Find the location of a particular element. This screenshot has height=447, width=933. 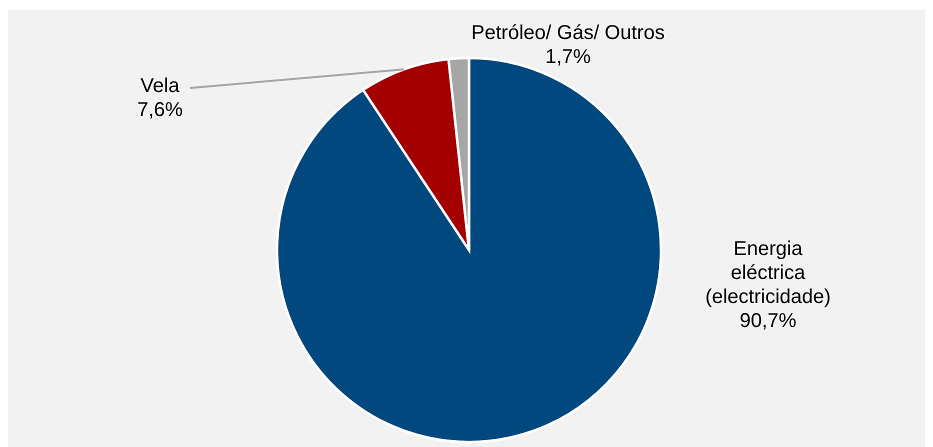

slice-label: Energia eléctrica (electricidade) is located at coordinates (768, 273).